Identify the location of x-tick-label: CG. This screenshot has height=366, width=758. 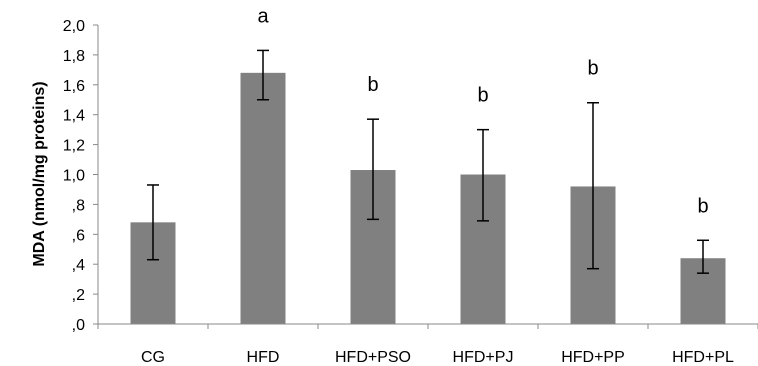
(153, 357).